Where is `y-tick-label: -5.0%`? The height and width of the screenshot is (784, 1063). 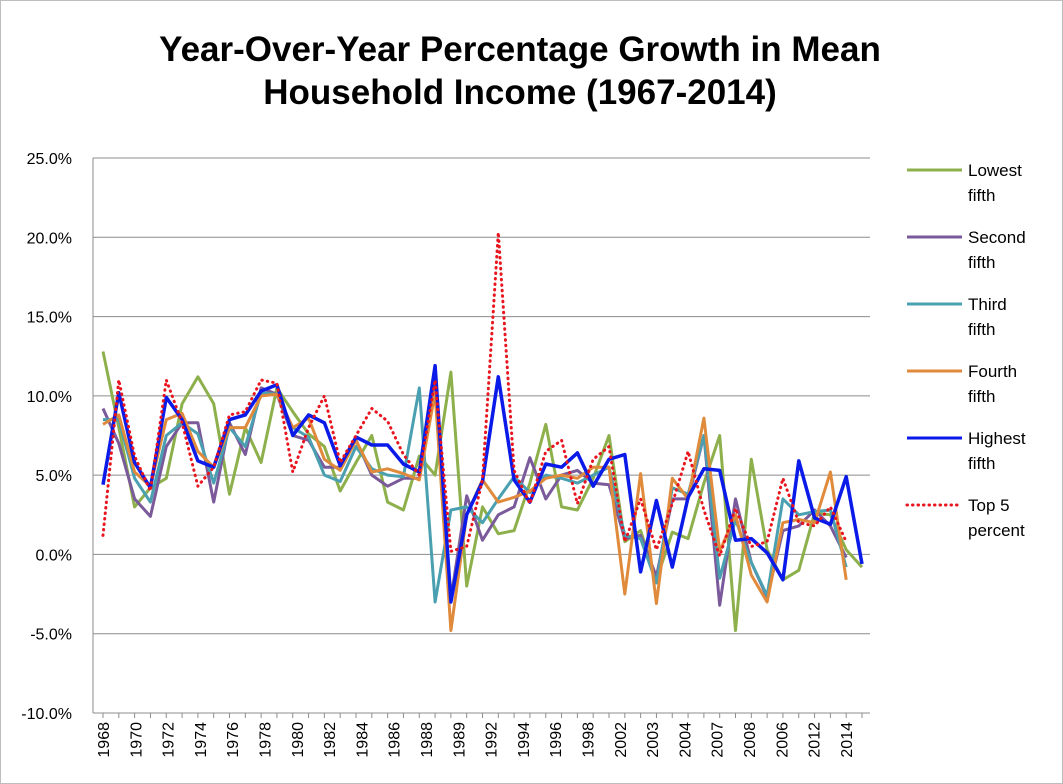
y-tick-label: -5.0% is located at coordinates (51, 635).